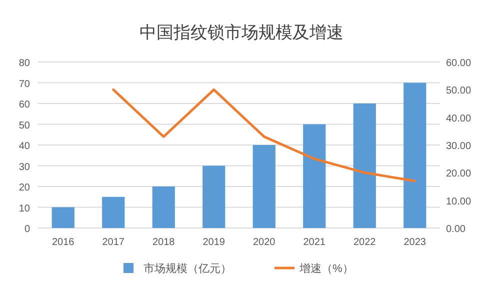  What do you see at coordinates (456, 229) in the screenshot?
I see `y2-tick-label: 0.00` at bounding box center [456, 229].